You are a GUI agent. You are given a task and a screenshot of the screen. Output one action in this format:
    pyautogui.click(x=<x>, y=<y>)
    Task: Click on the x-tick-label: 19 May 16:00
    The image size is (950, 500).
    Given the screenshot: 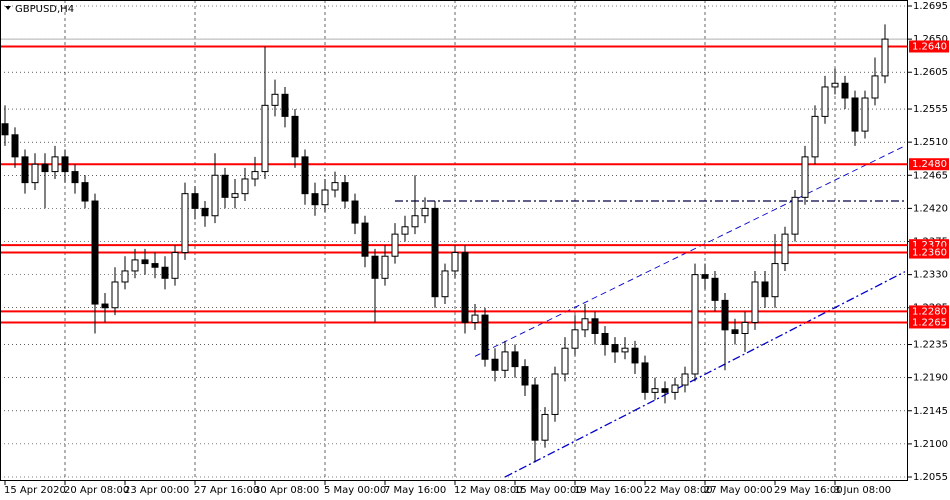 What is the action you would take?
    pyautogui.click(x=608, y=490)
    